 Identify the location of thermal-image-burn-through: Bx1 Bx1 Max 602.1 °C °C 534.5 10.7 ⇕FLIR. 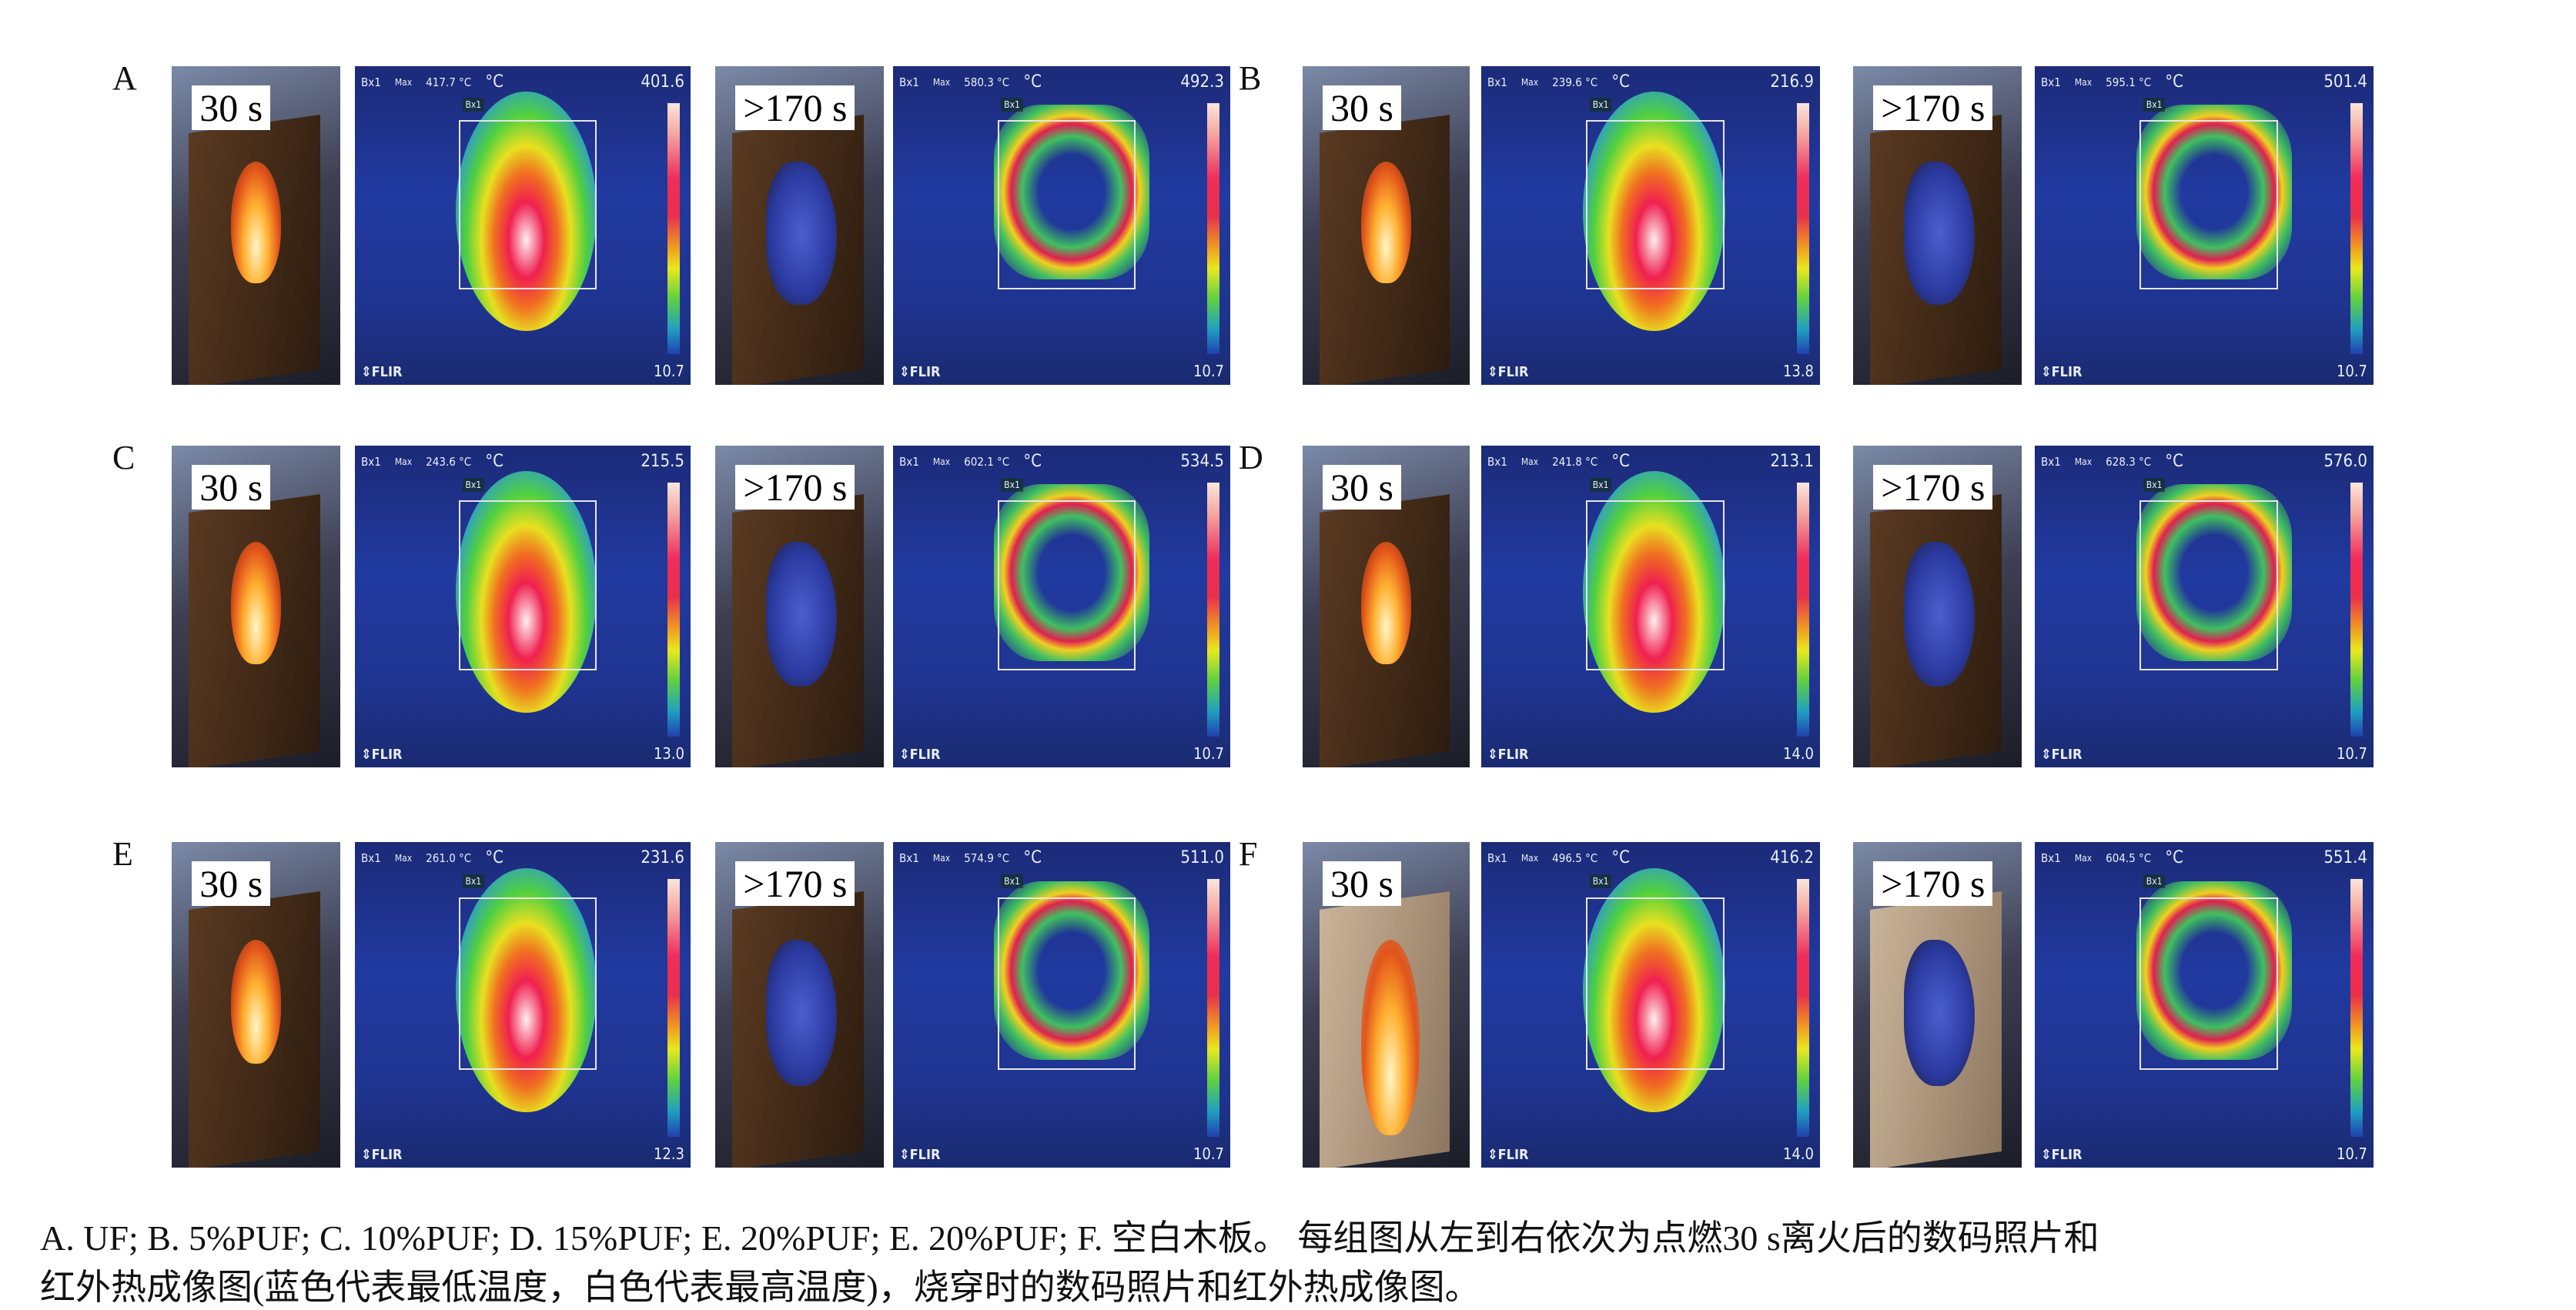
(1061, 606).